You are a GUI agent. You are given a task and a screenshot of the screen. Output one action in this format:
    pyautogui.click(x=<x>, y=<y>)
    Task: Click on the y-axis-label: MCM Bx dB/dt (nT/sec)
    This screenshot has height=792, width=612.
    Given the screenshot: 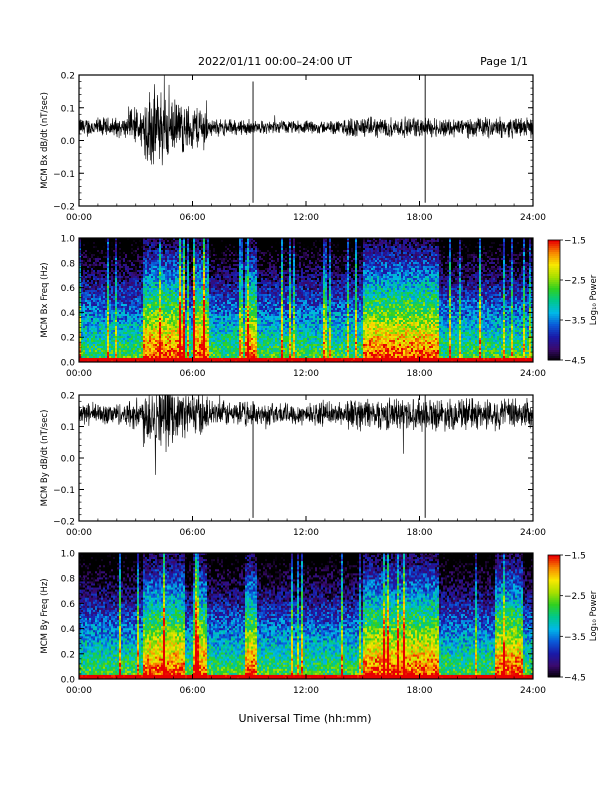 What is the action you would take?
    pyautogui.click(x=45, y=140)
    